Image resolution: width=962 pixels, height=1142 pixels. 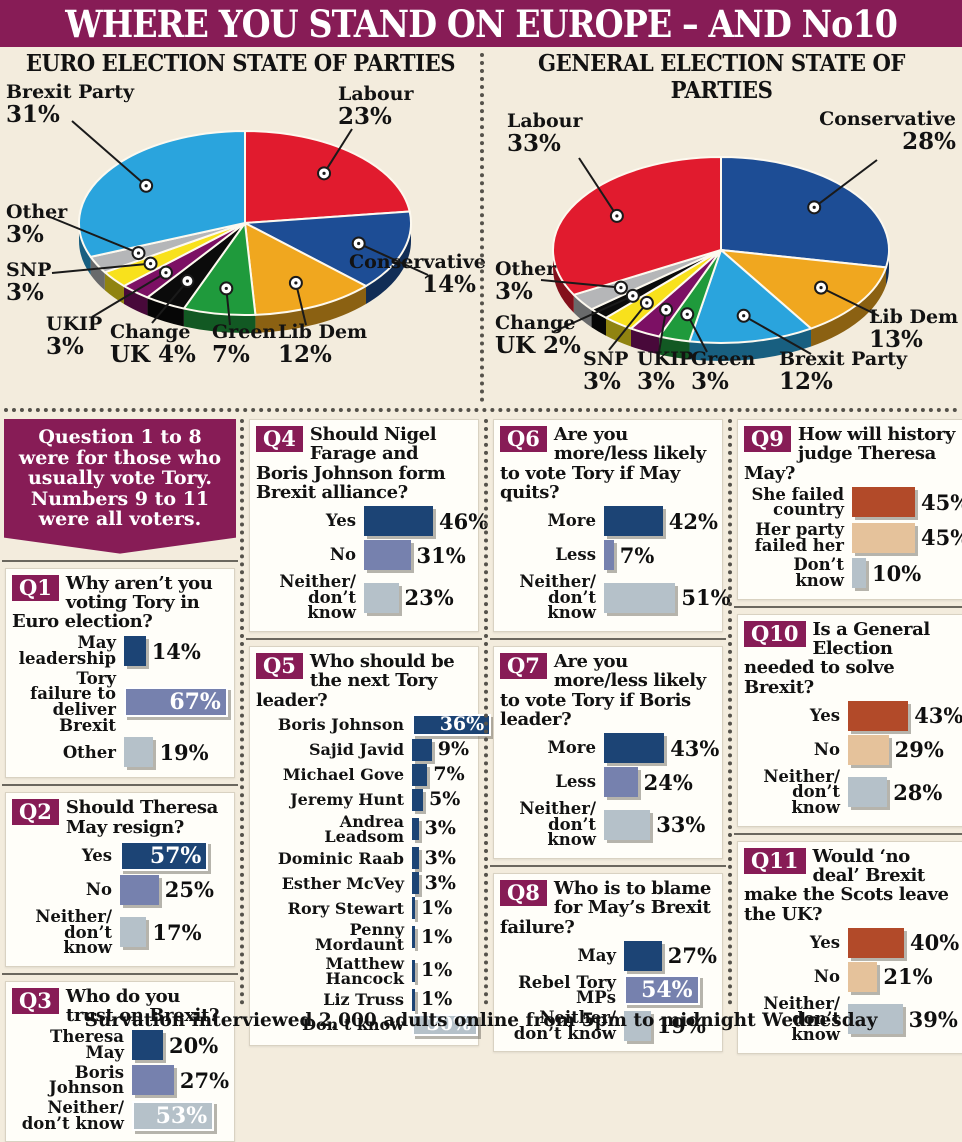 I want to click on question-badge-q11: Q11, so click(x=775, y=860).